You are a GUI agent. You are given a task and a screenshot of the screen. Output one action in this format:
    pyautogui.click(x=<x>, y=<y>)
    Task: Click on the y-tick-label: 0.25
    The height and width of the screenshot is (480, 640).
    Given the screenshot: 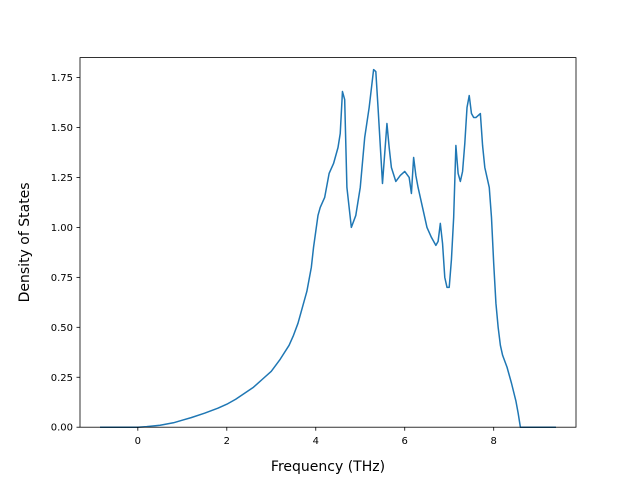 What is the action you would take?
    pyautogui.click(x=62, y=378)
    